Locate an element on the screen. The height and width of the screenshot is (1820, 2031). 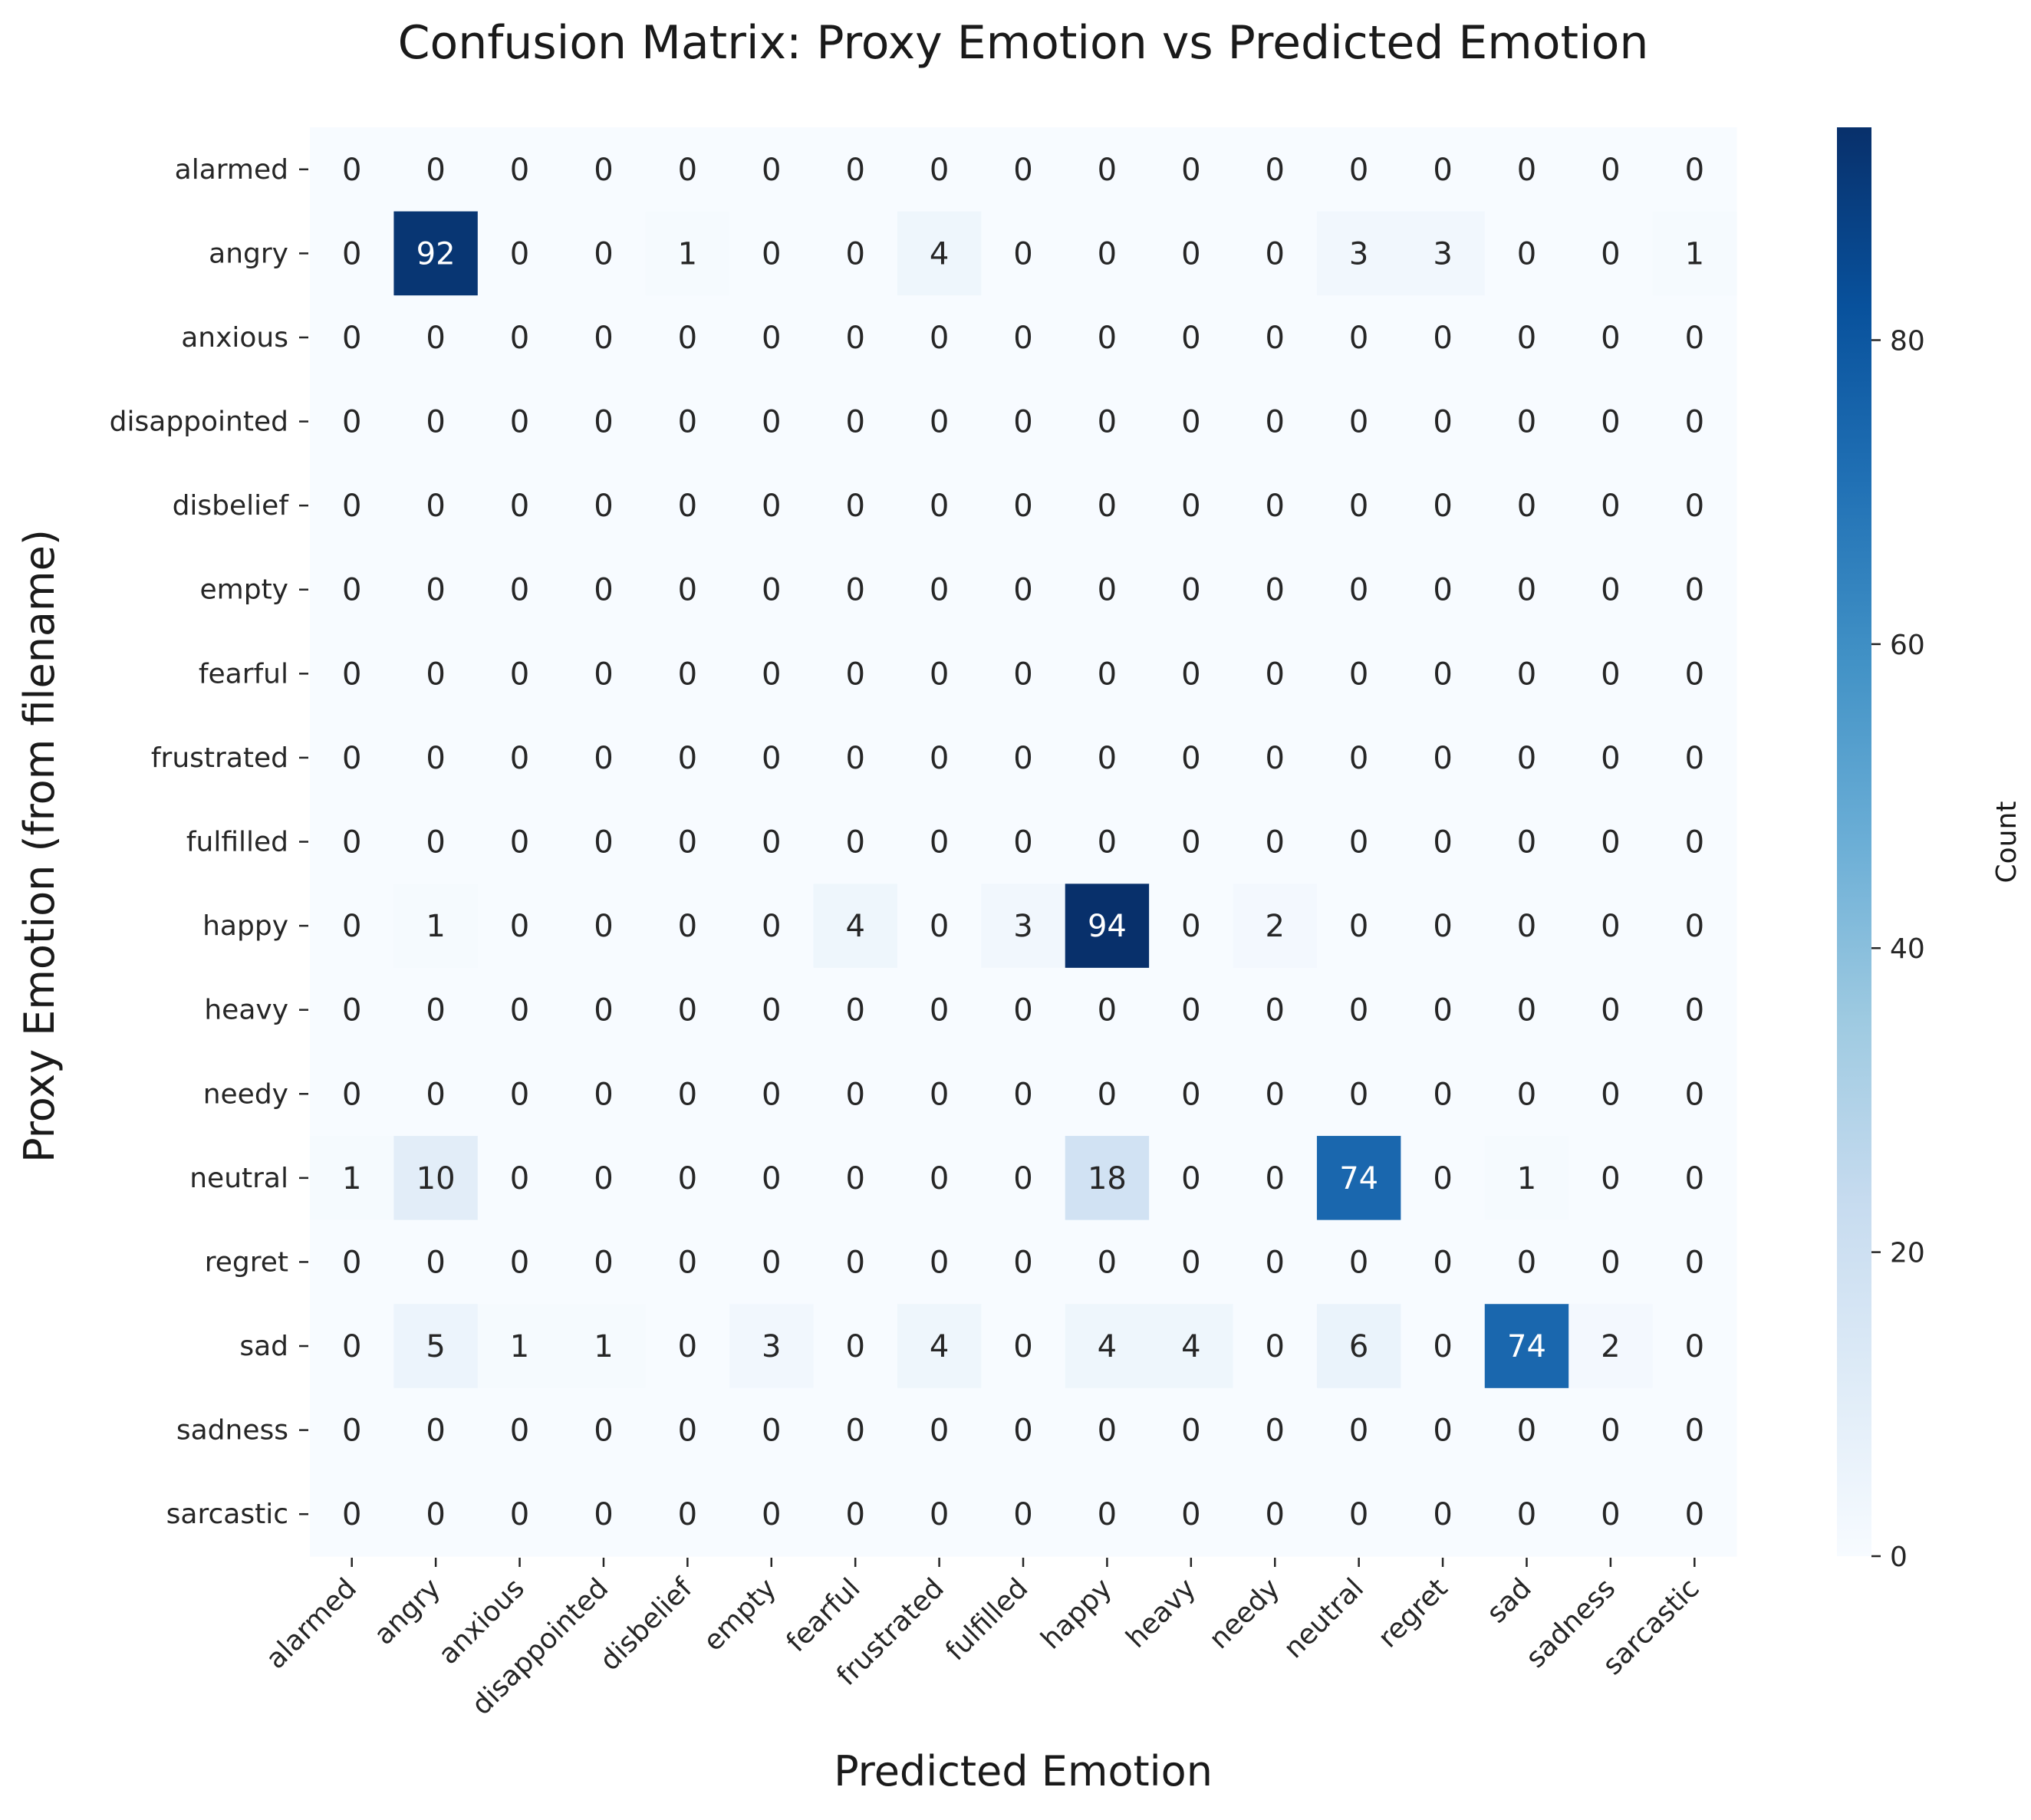
colorbar-tick-label: 40 is located at coordinates (1908, 949).